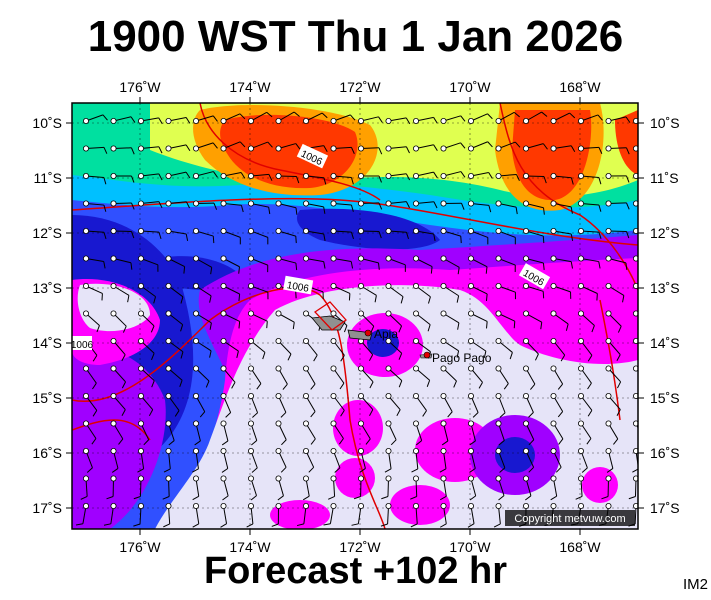 This screenshot has height=600, width=711. I want to click on lon-label: 174˚W, so click(250, 547).